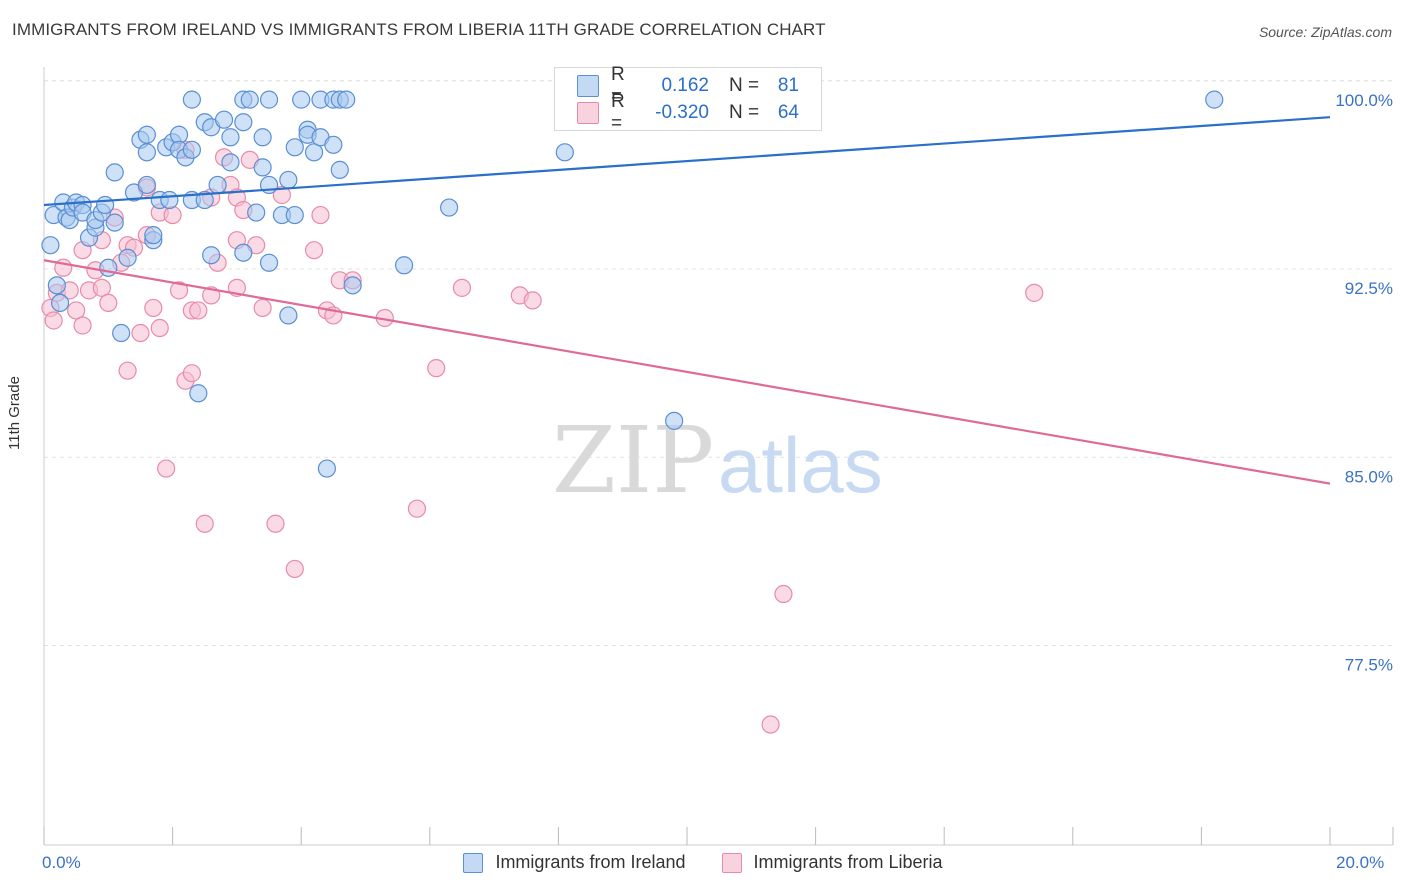  I want to click on watermark-zip: ZIP, so click(633, 460).